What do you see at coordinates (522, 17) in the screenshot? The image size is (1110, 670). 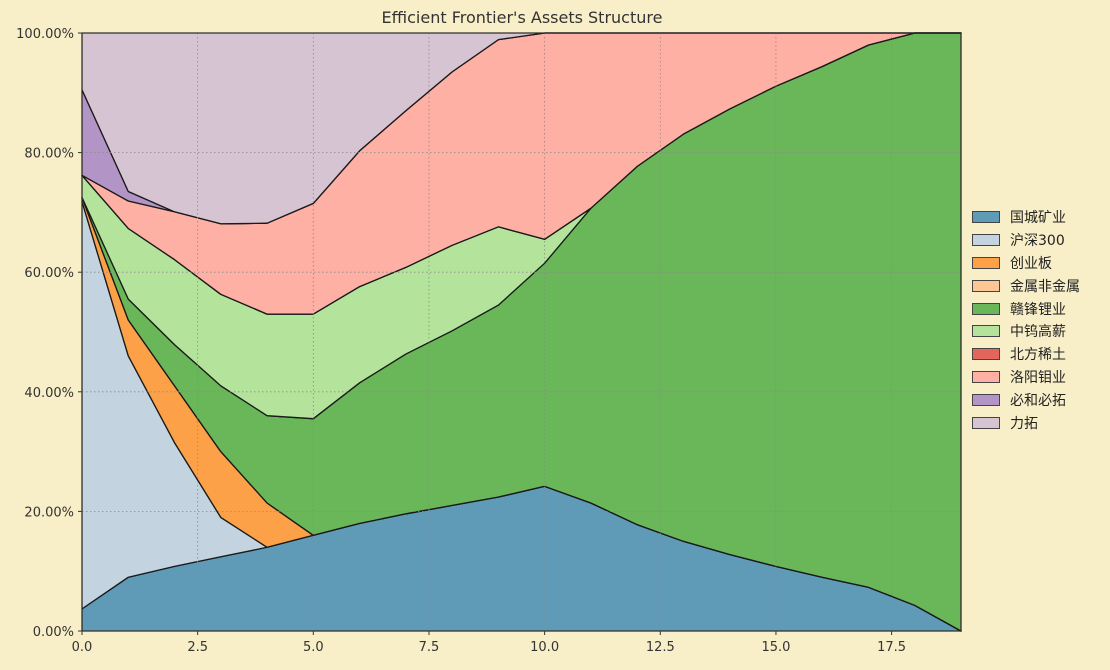 I see `chart-title: Efficient Frontier's Assets Structure` at bounding box center [522, 17].